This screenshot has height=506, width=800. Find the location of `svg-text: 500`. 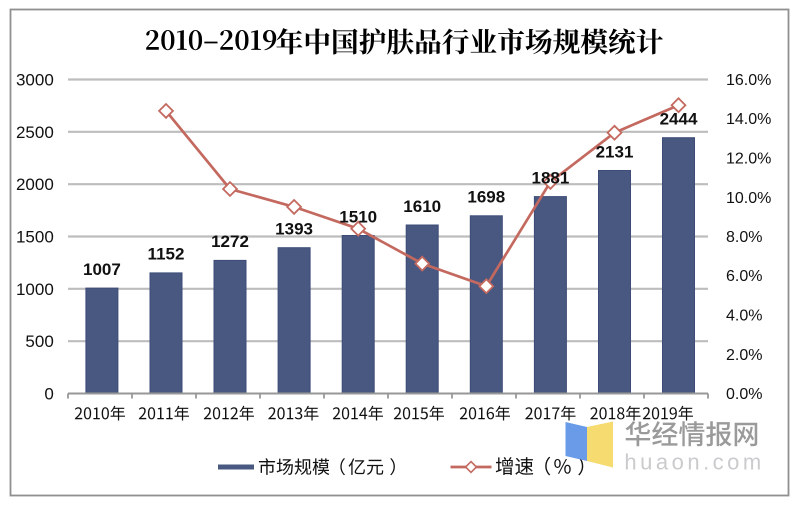

svg-text: 500 is located at coordinates (39, 341).